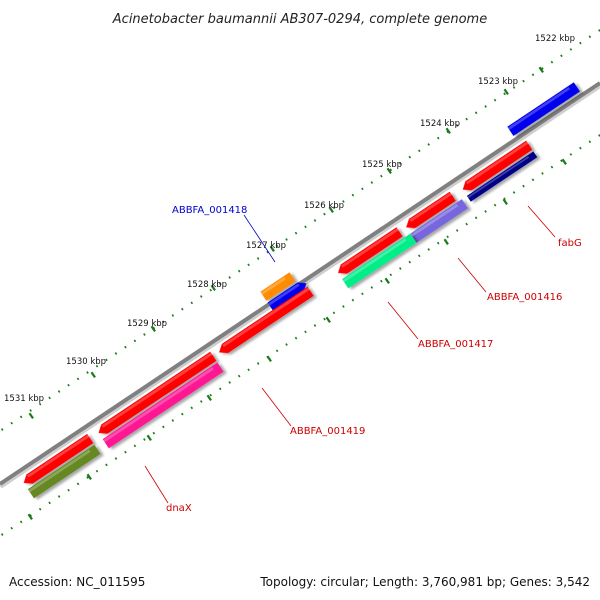 This screenshot has height=600, width=600. I want to click on gene-ABBFA_001416-red, so click(429, 211).